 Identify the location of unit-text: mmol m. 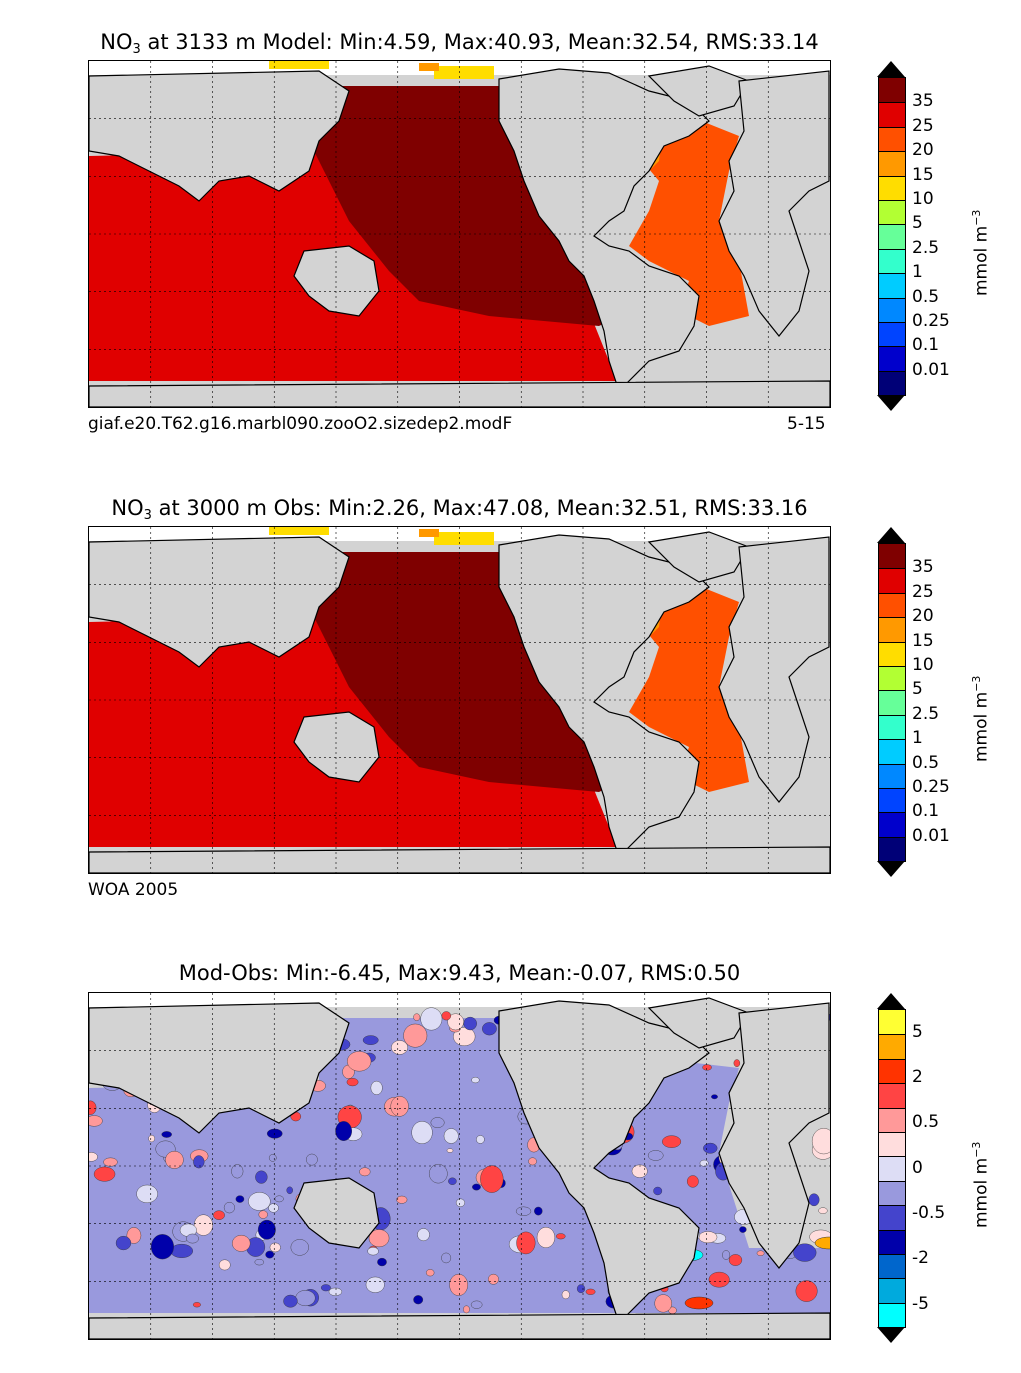
(981, 1192).